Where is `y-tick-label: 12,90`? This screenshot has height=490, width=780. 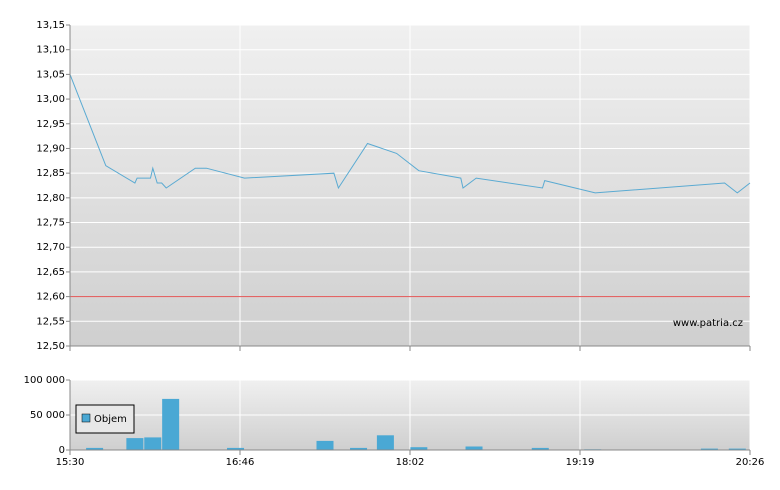 y-tick-label: 12,90 is located at coordinates (50, 148).